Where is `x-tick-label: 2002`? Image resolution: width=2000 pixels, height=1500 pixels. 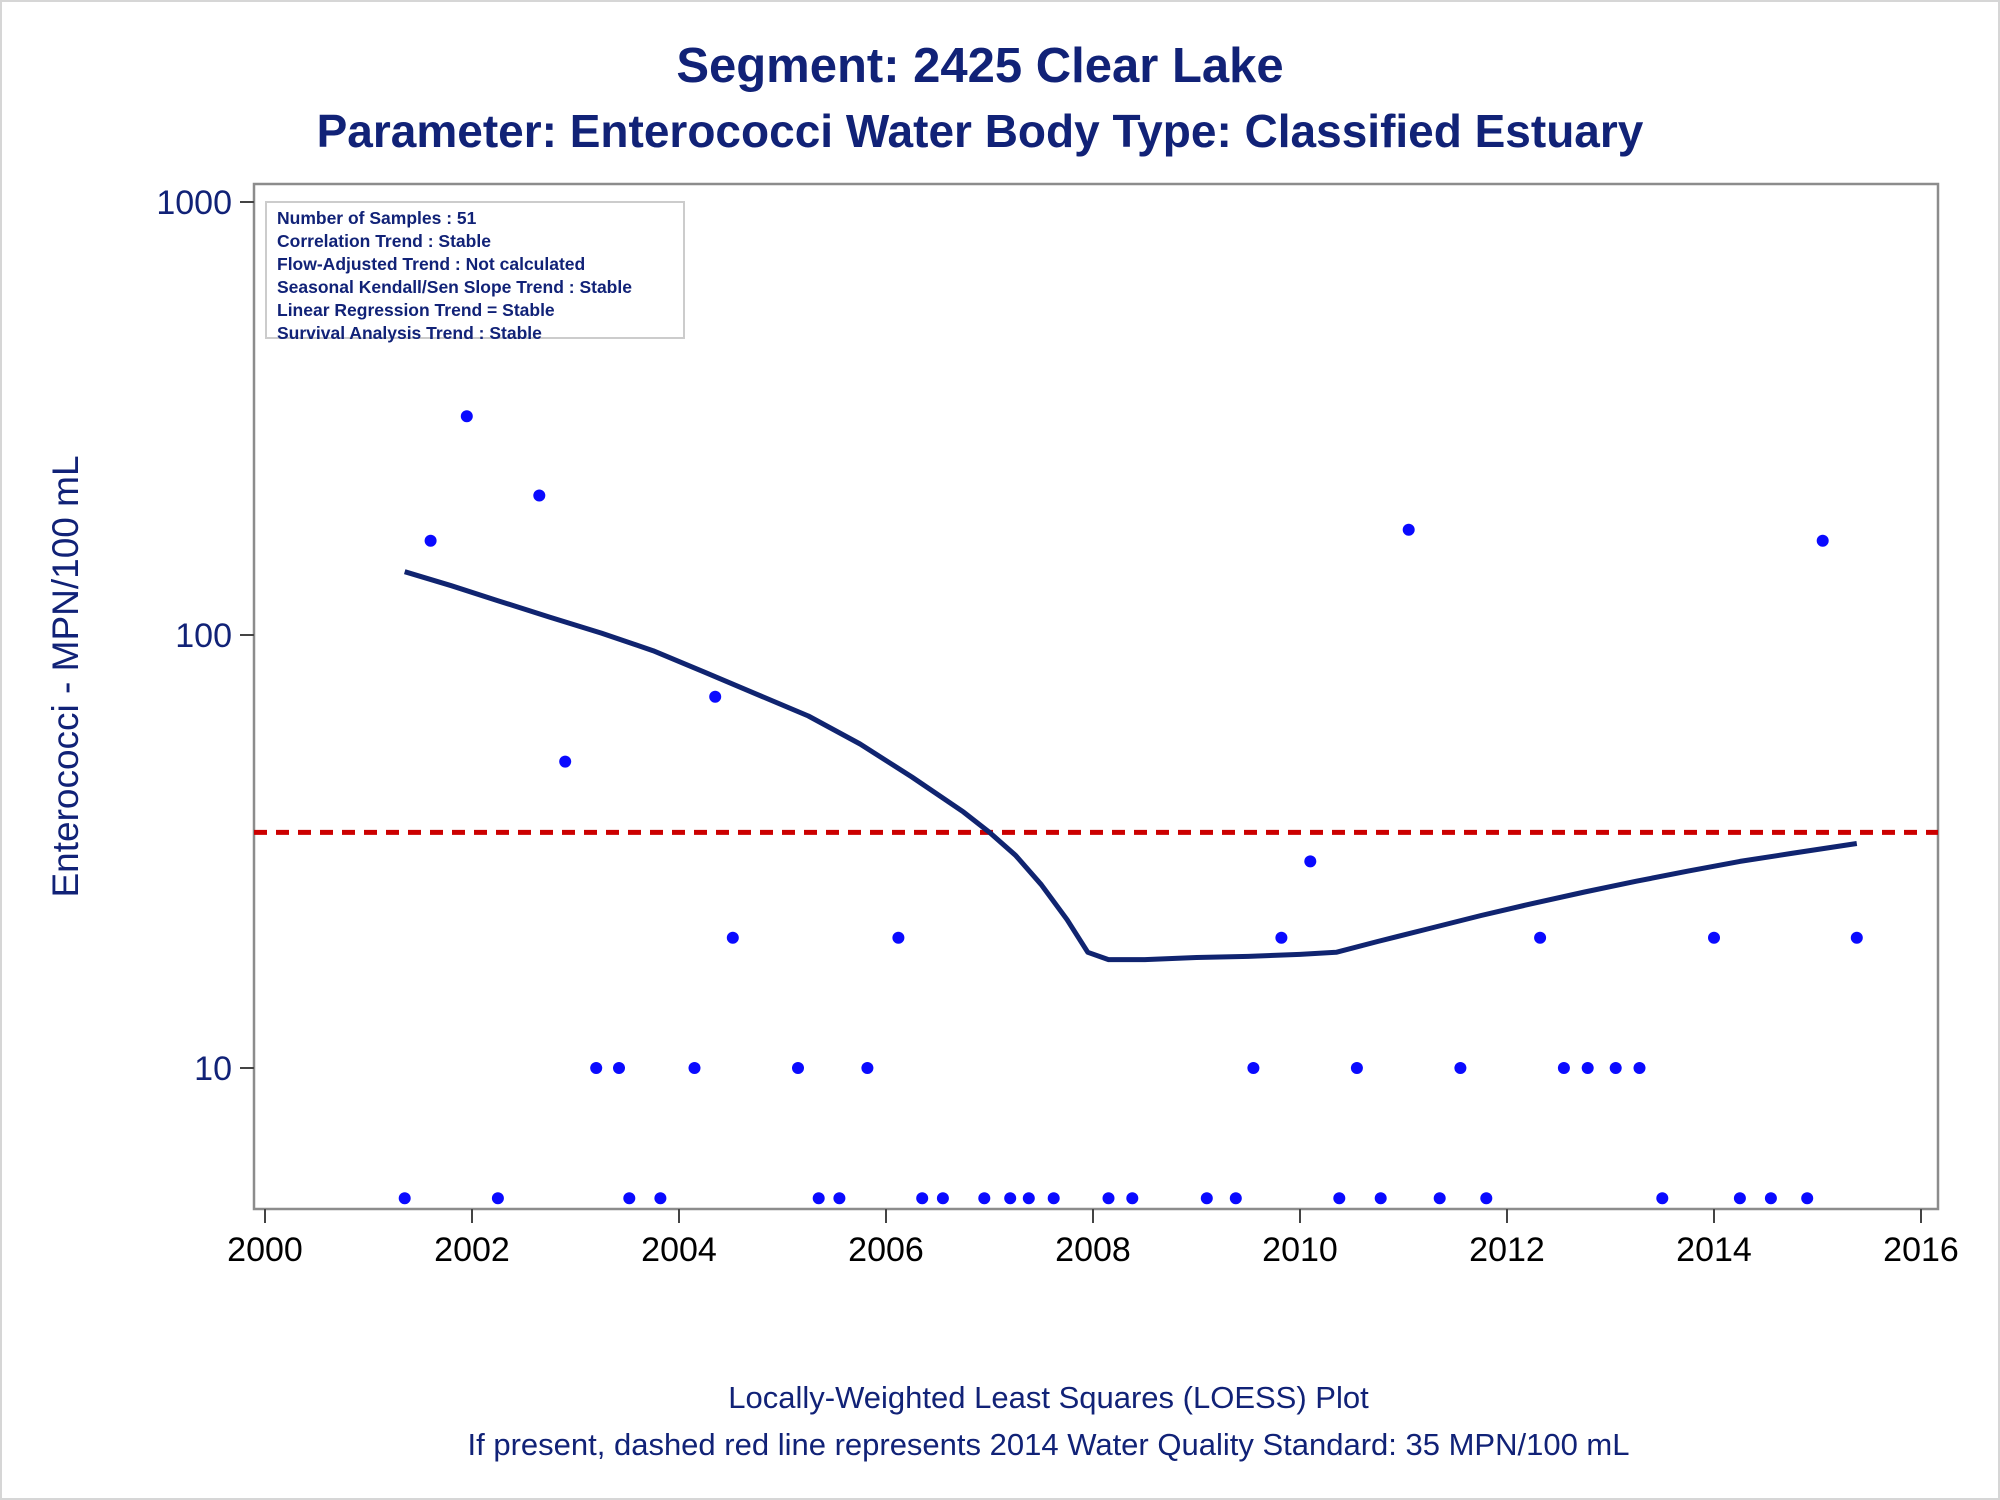
x-tick-label: 2002 is located at coordinates (472, 1250).